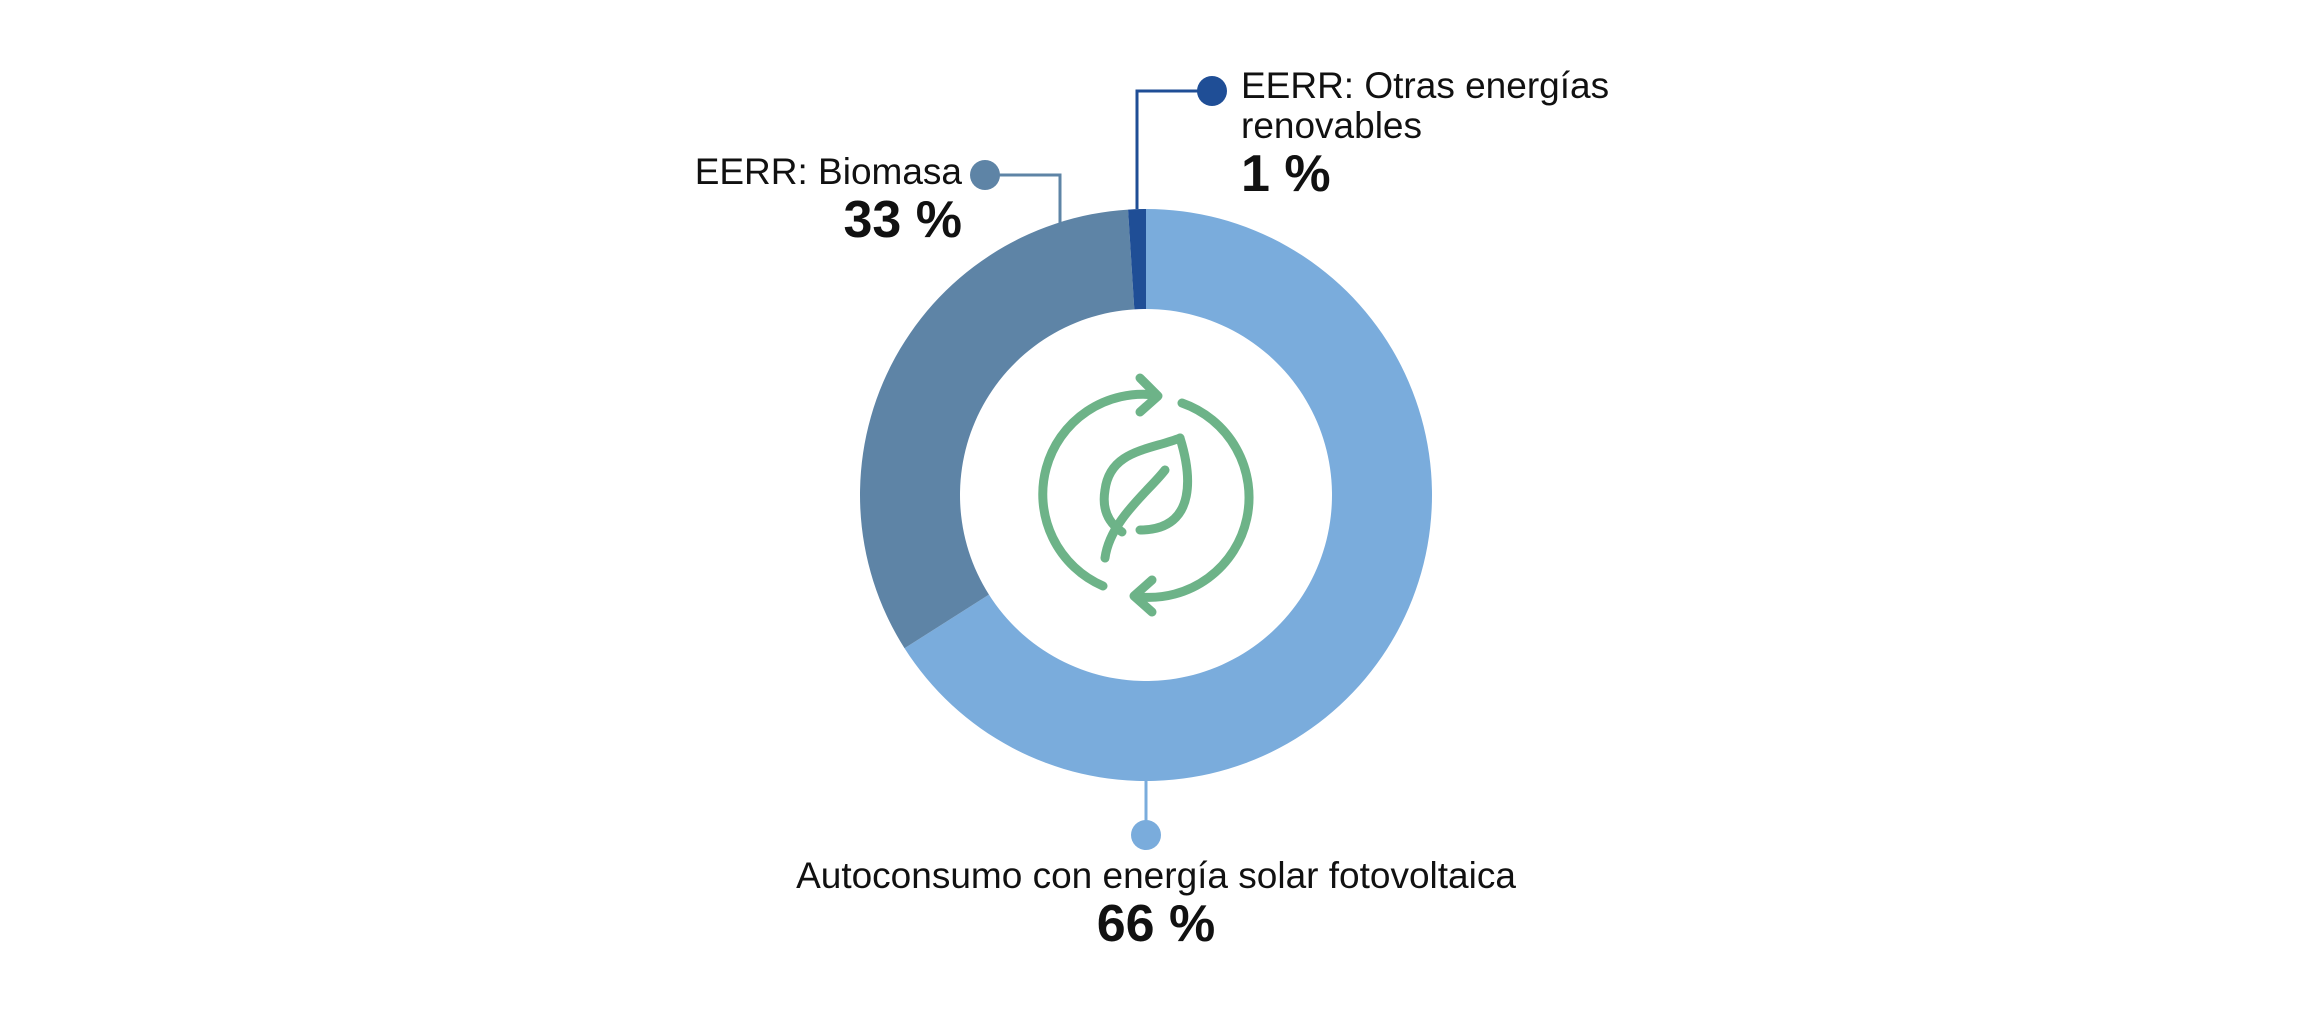 The image size is (2309, 1029). Describe the element at coordinates (1146, 495) in the screenshot. I see `center-icon` at that location.